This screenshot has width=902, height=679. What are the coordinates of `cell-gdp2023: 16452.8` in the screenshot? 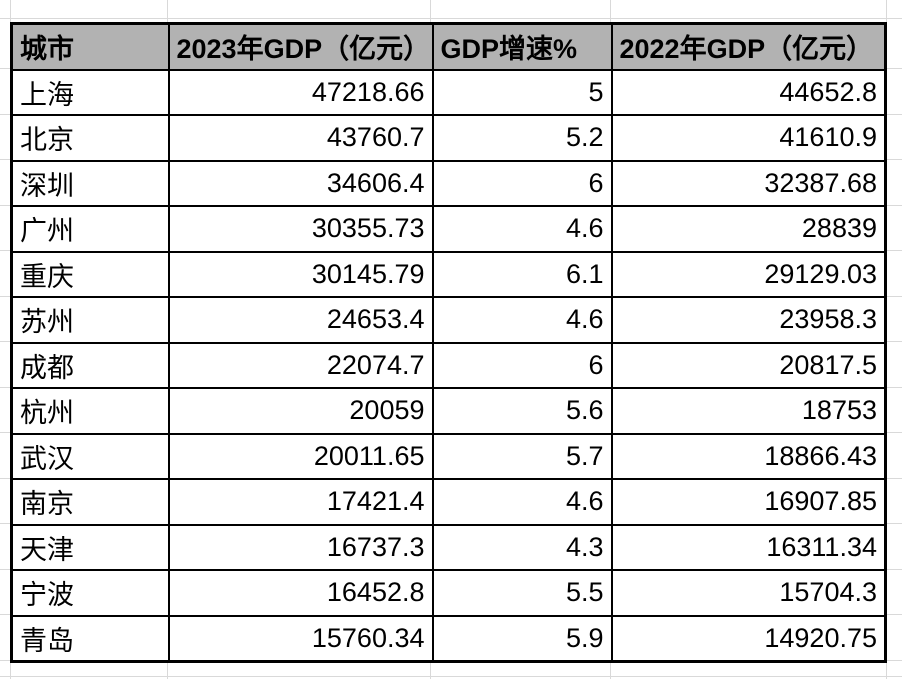 It's located at (300, 593).